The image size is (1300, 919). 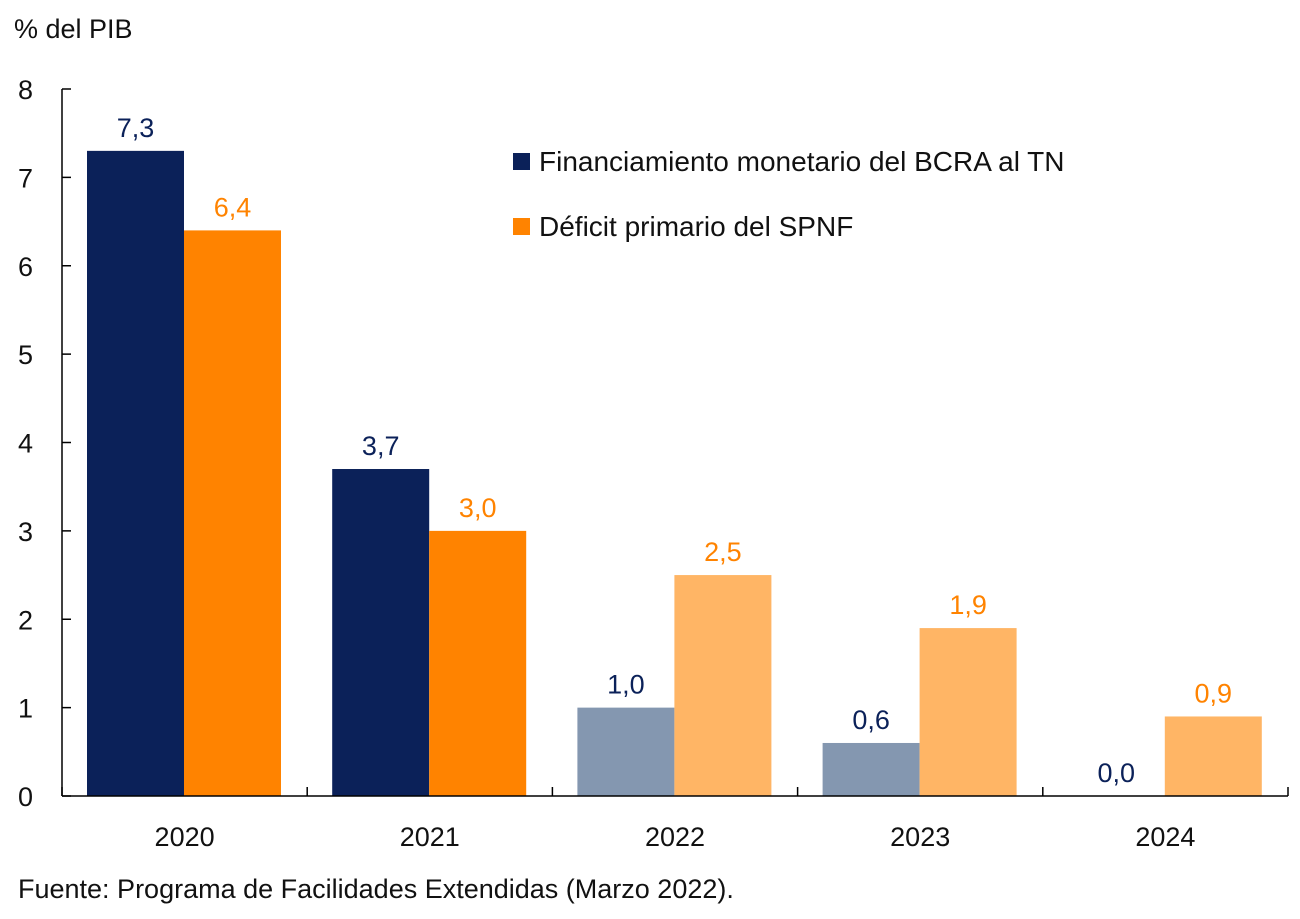 I want to click on legend-swatch-financiamiento, so click(x=521, y=161).